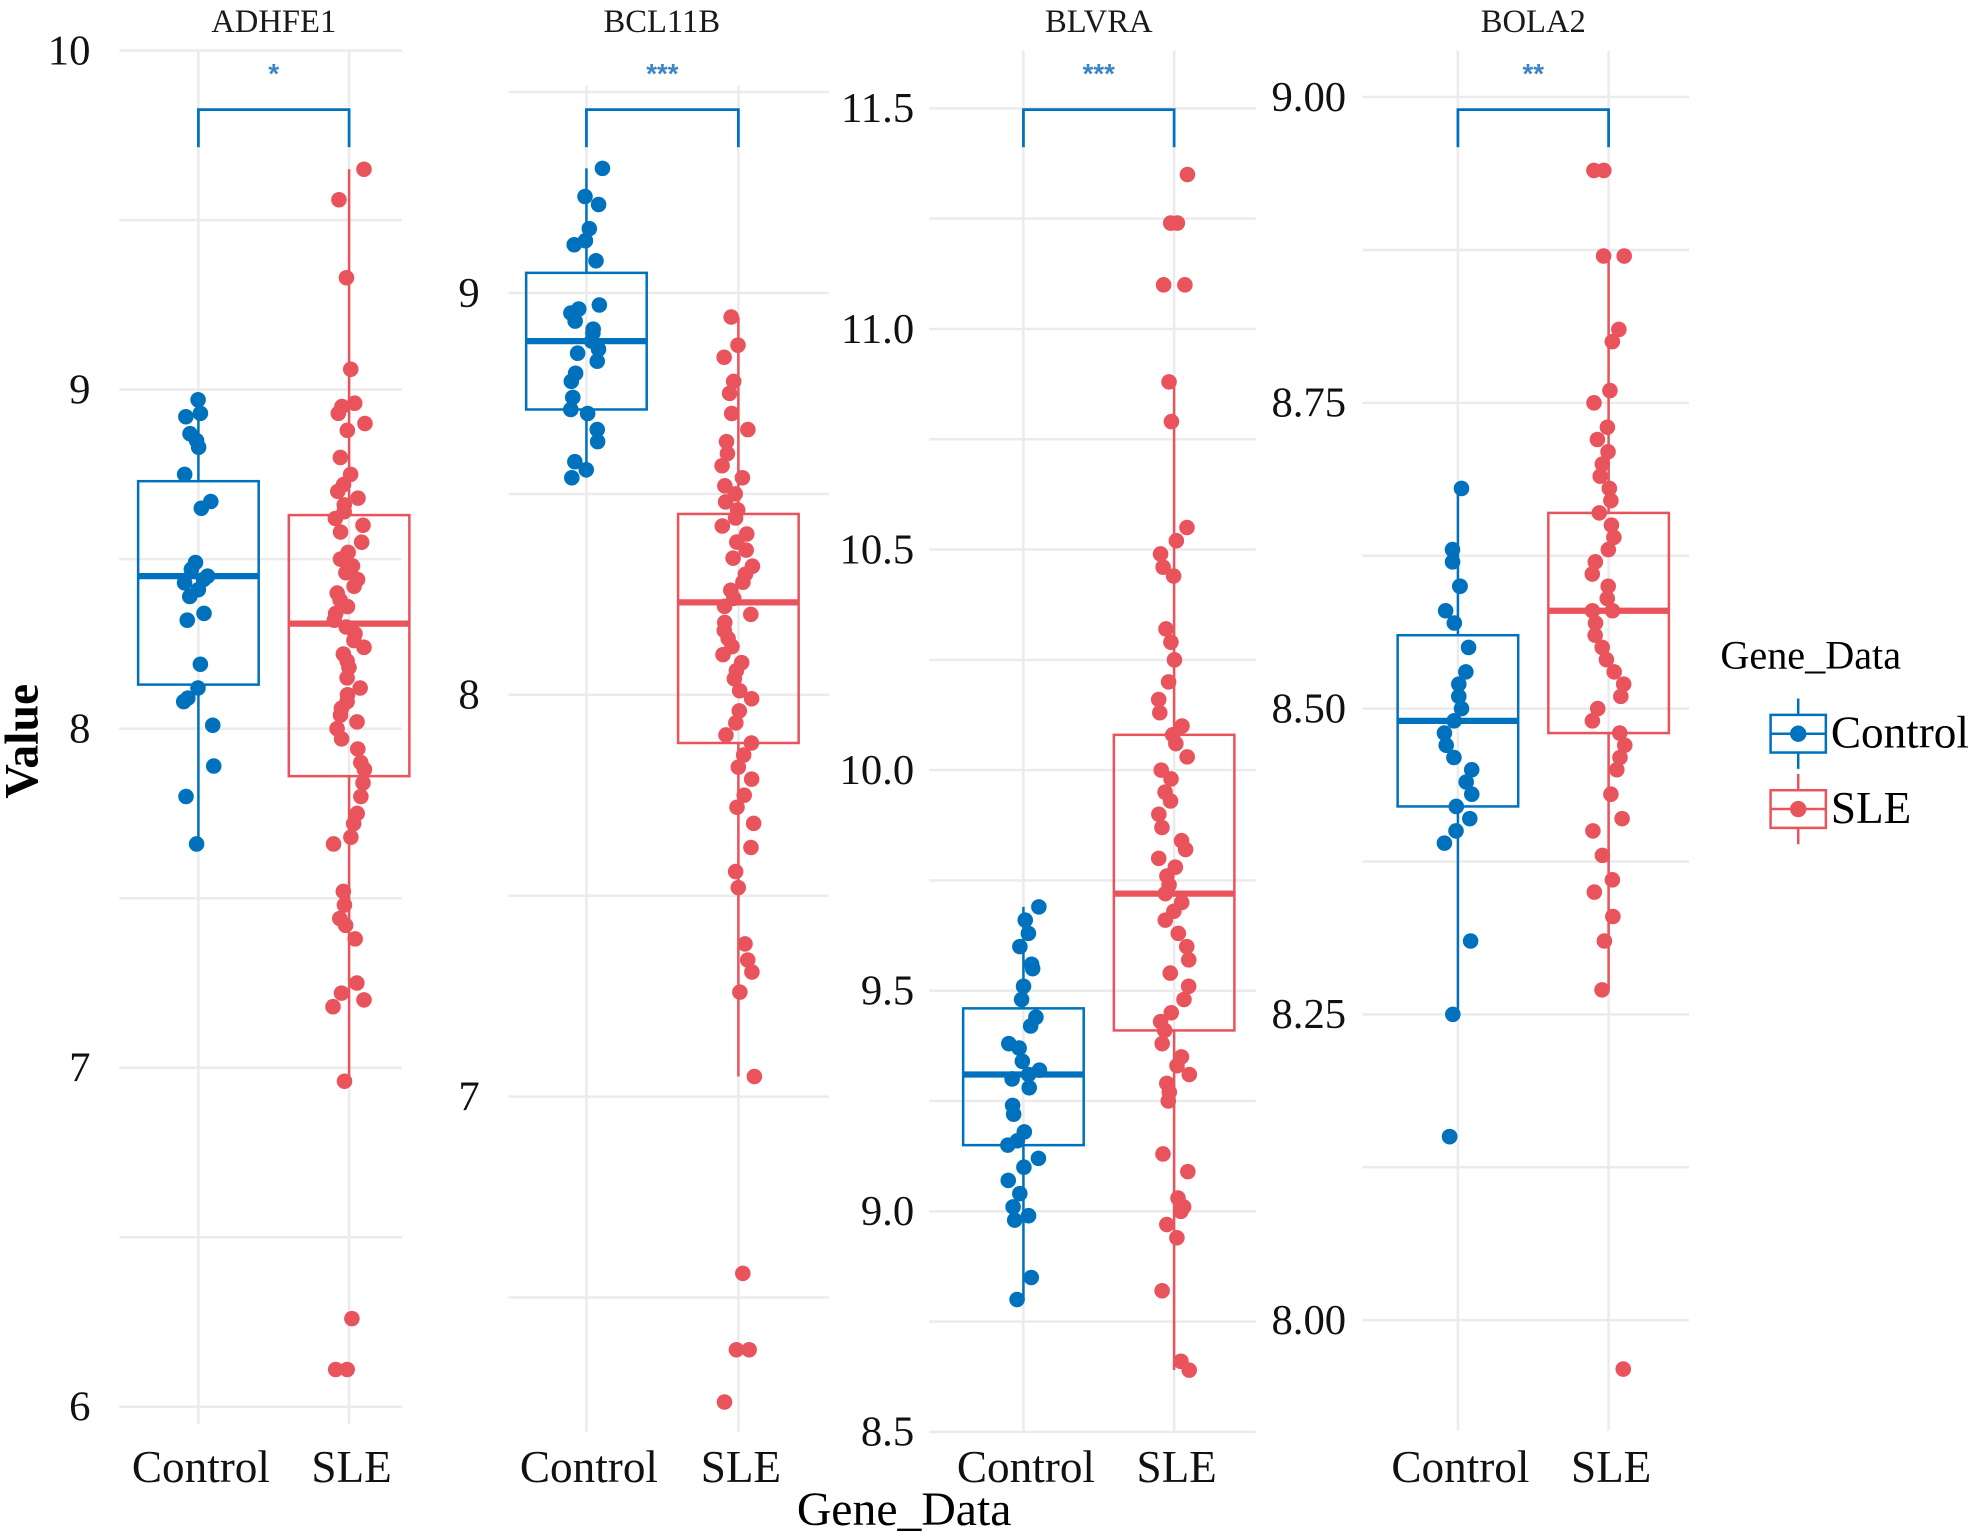  What do you see at coordinates (1840, 809) in the screenshot?
I see `legend-item-sle: SLE` at bounding box center [1840, 809].